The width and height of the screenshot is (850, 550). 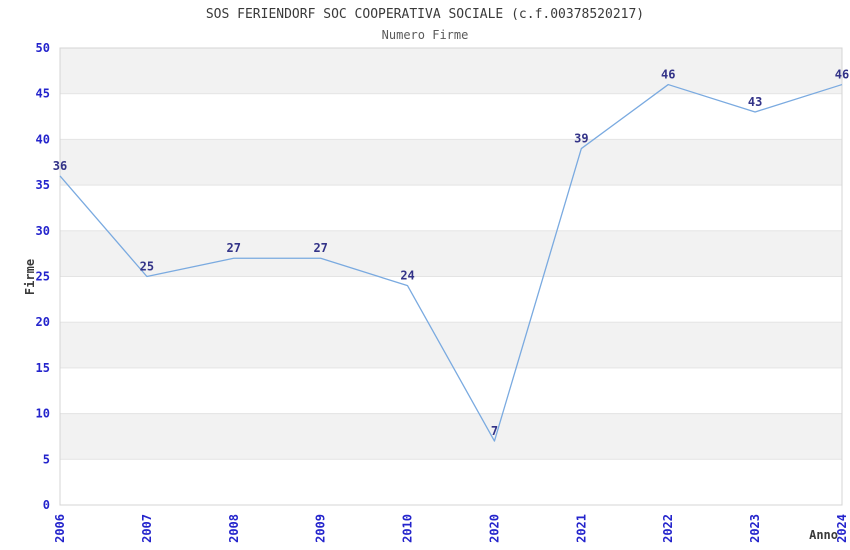 I want to click on y-tick-label: 5, so click(x=46, y=459).